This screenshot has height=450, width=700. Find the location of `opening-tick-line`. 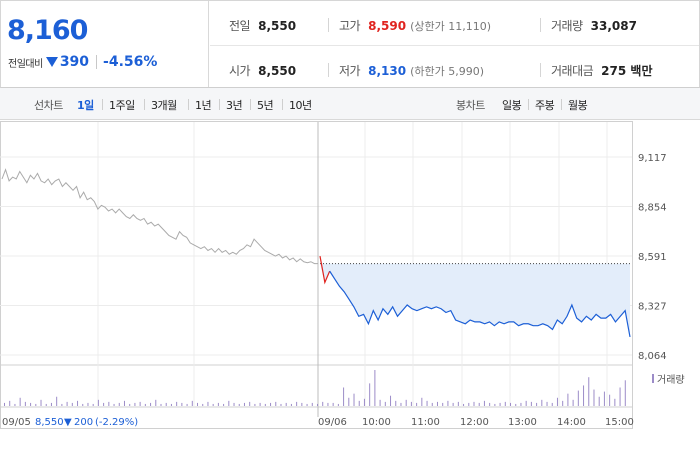

opening-tick-line is located at coordinates (325, 270).